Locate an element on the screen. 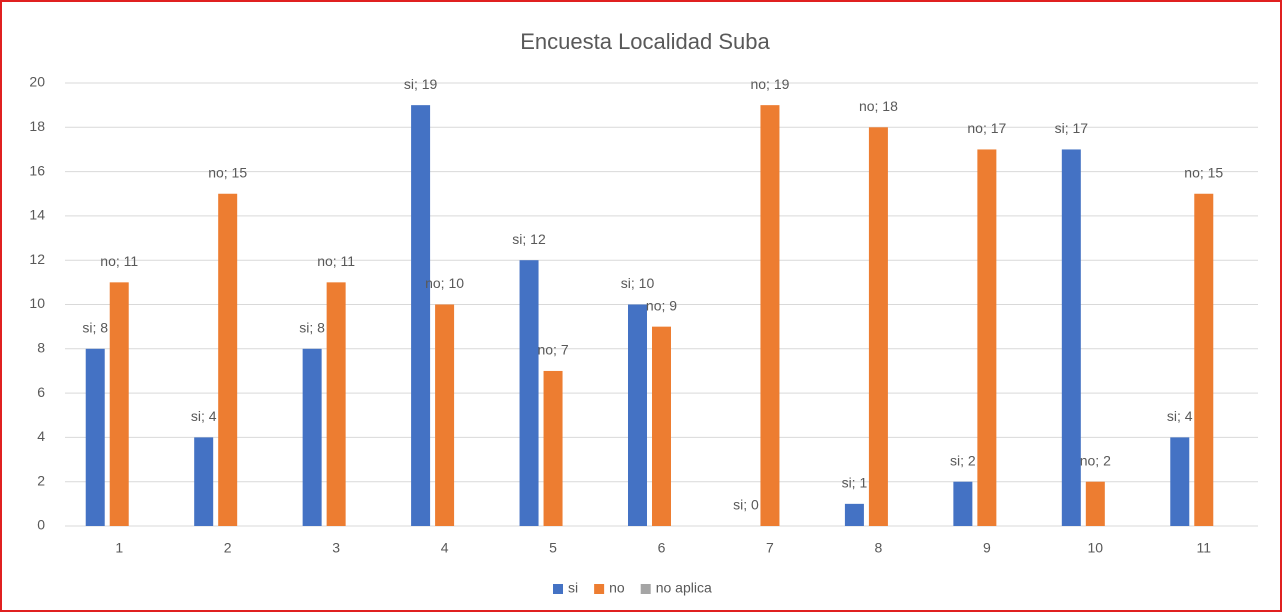 This screenshot has width=1284, height=613. x-tick-label: 10 is located at coordinates (1096, 548).